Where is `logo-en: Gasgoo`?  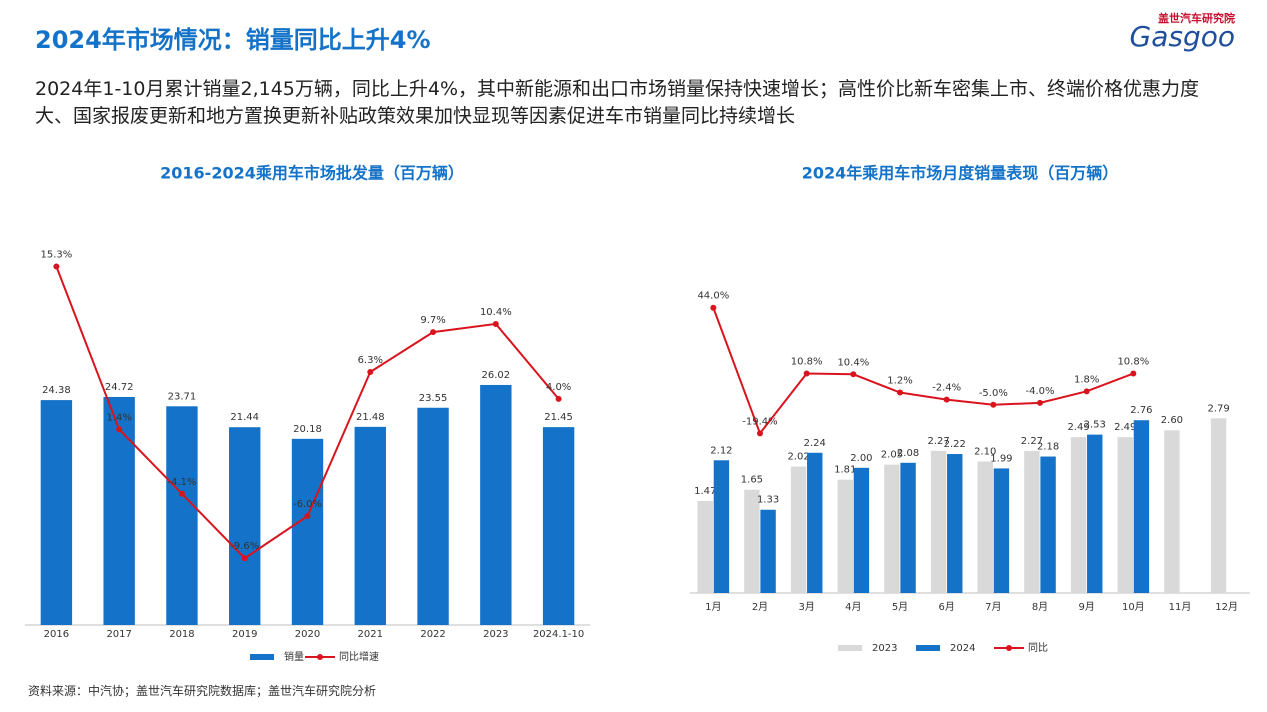 logo-en: Gasgoo is located at coordinates (1182, 36).